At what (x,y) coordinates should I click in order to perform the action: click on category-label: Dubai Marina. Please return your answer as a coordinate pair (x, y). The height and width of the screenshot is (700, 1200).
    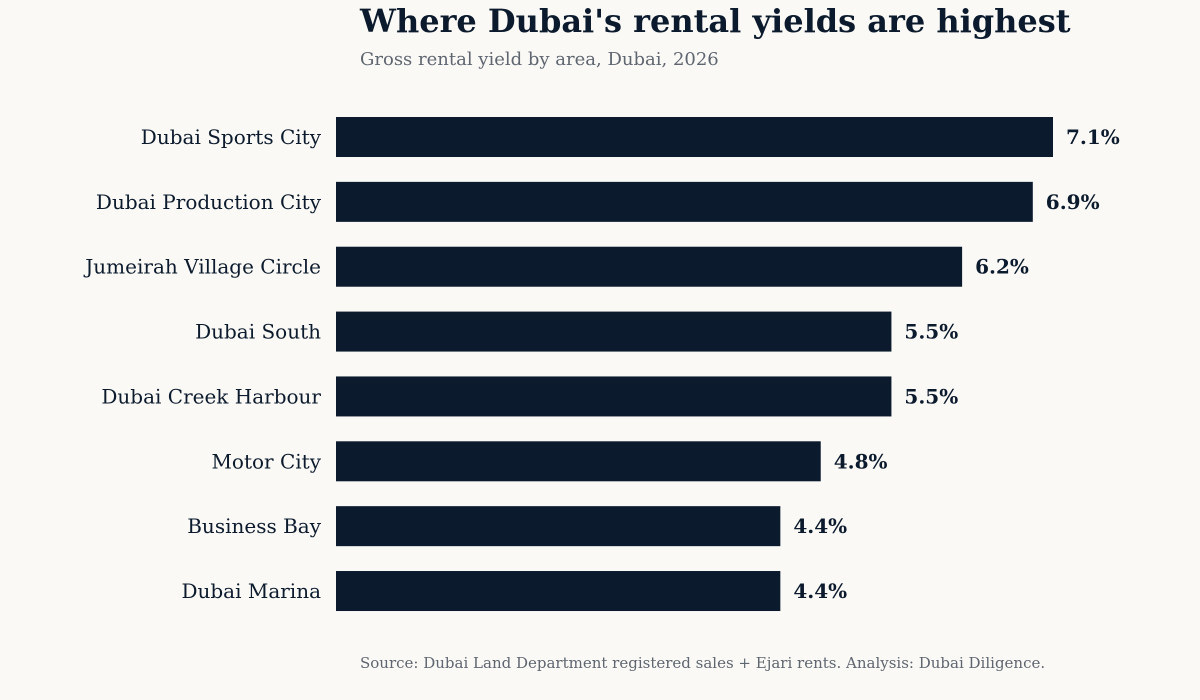
    Looking at the image, I should click on (251, 591).